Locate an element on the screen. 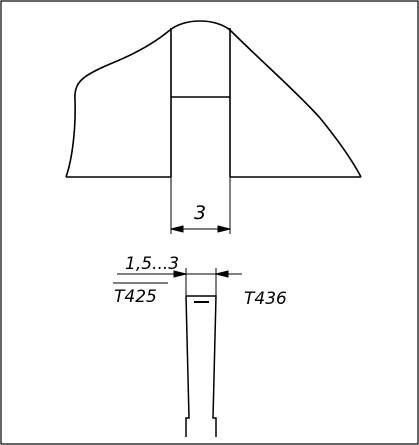 This screenshot has width=419, height=445. tip-width-label: 1,5...3 is located at coordinates (152, 264).